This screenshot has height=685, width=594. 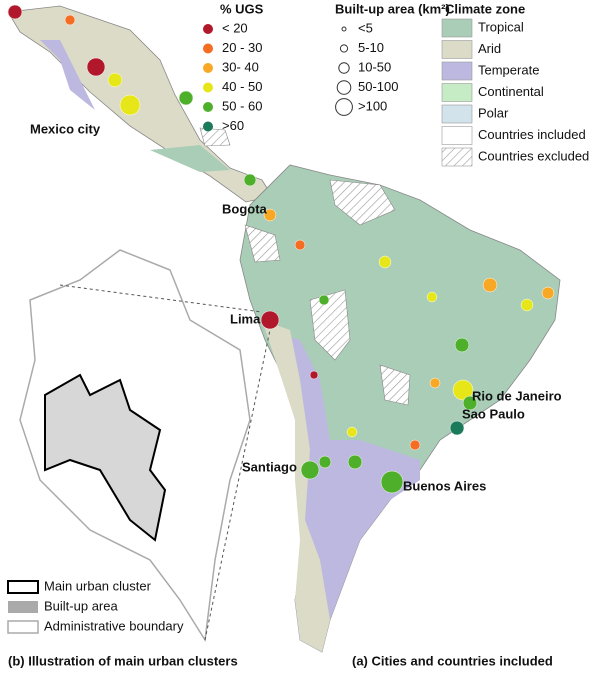 What do you see at coordinates (105, 457) in the screenshot?
I see `main-urban-cluster` at bounding box center [105, 457].